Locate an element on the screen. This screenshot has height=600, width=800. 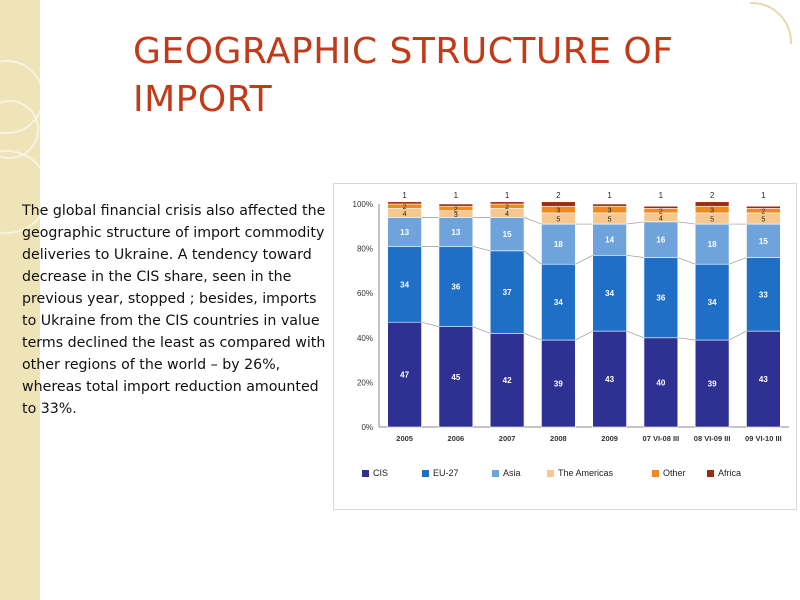
x-tick-label: 07 VI-08 III is located at coordinates (661, 438).